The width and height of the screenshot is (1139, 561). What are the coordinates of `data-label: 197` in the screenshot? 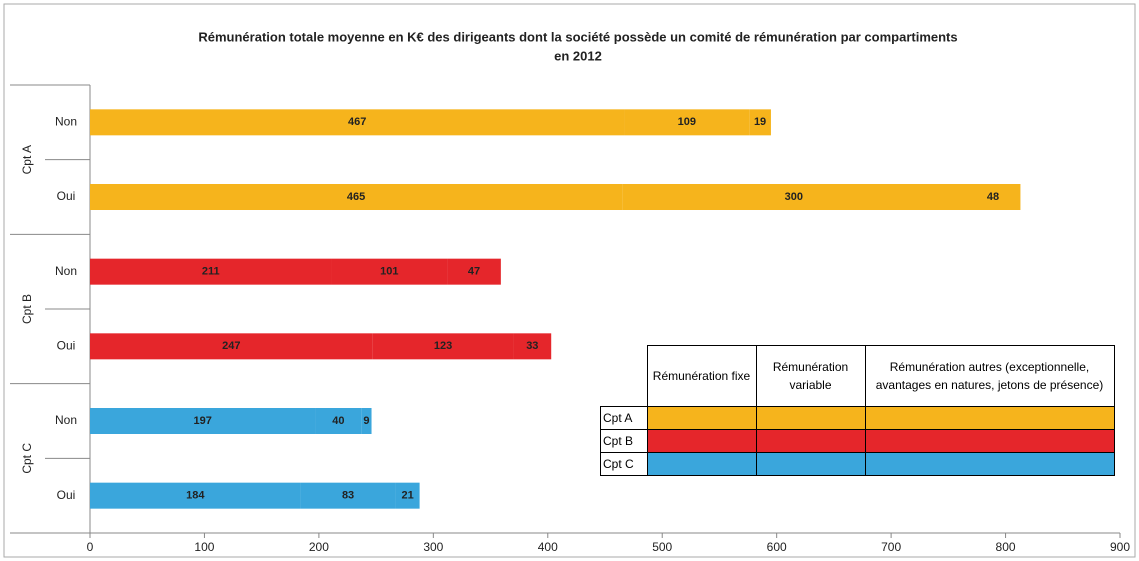 It's located at (203, 421).